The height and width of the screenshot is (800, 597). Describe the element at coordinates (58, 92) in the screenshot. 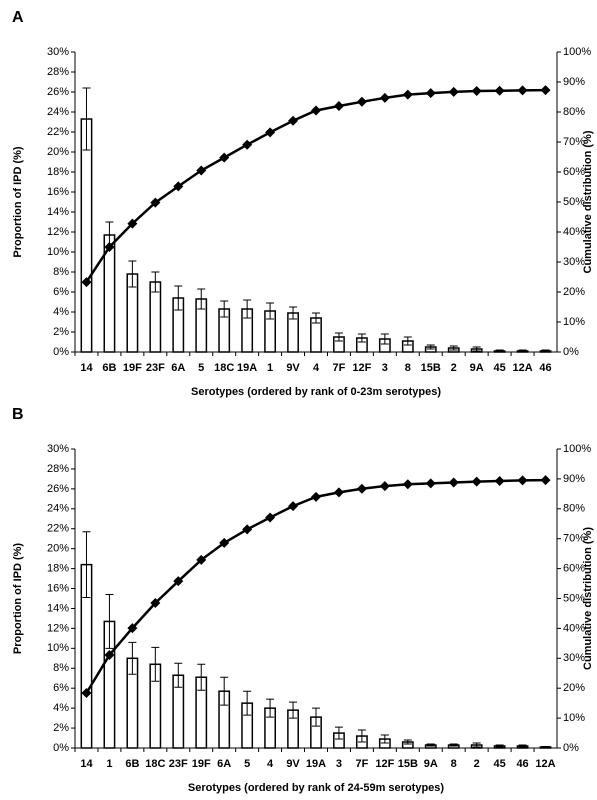

I see `y-tick-label: 26%` at that location.